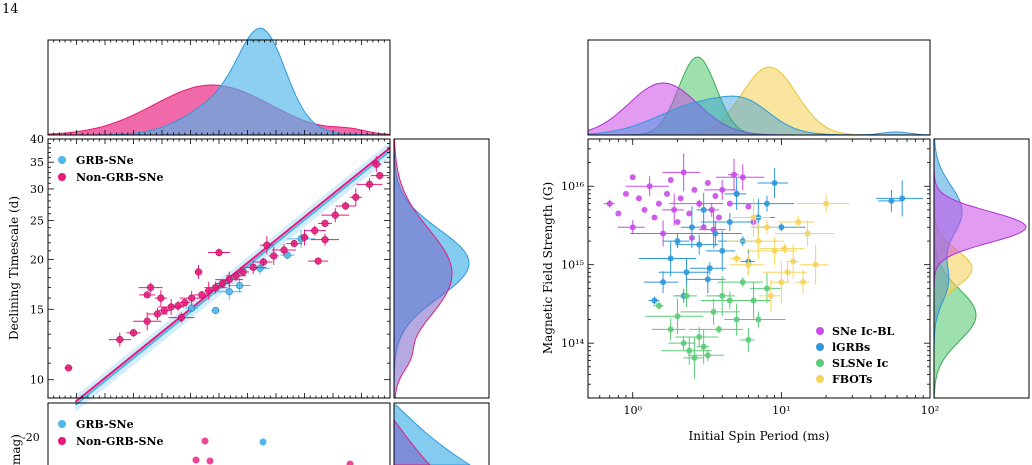 The width and height of the screenshot is (1032, 465). Describe the element at coordinates (37, 221) in the screenshot. I see `y-tick-label: 25` at that location.